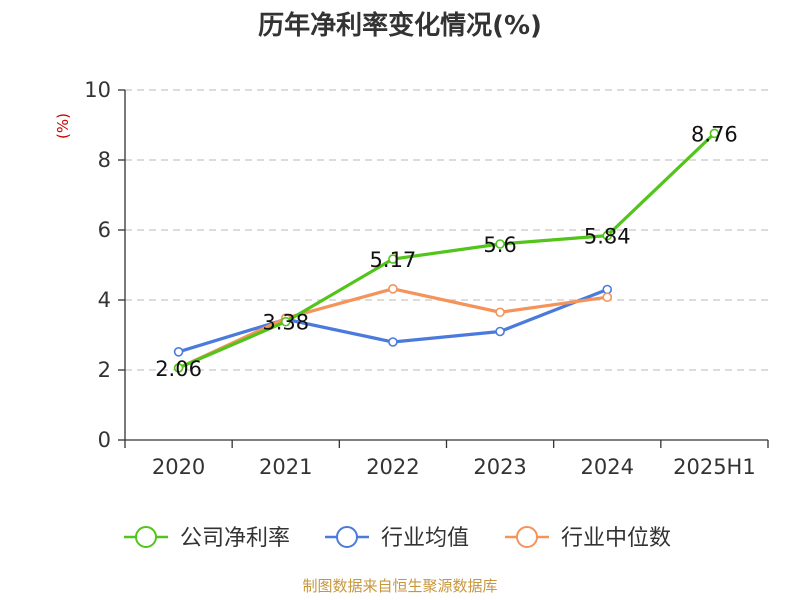  I want to click on legend-label: 行业均值, so click(425, 538).